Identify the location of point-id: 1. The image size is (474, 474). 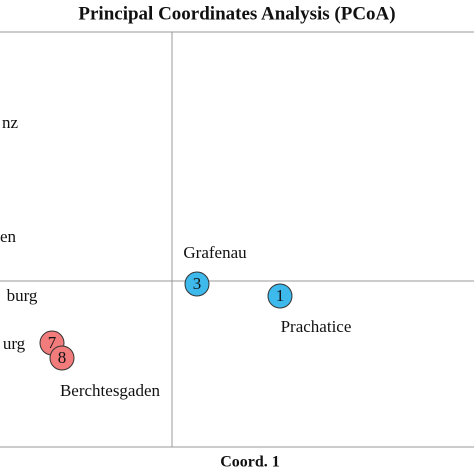
(280, 295).